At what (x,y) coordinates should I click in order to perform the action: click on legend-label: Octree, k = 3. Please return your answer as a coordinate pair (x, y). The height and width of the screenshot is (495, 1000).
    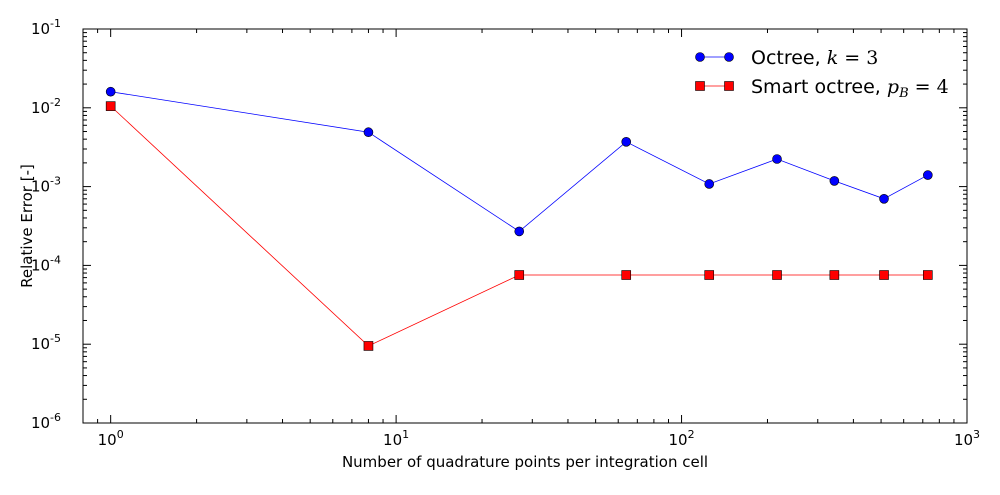
    Looking at the image, I should click on (814, 58).